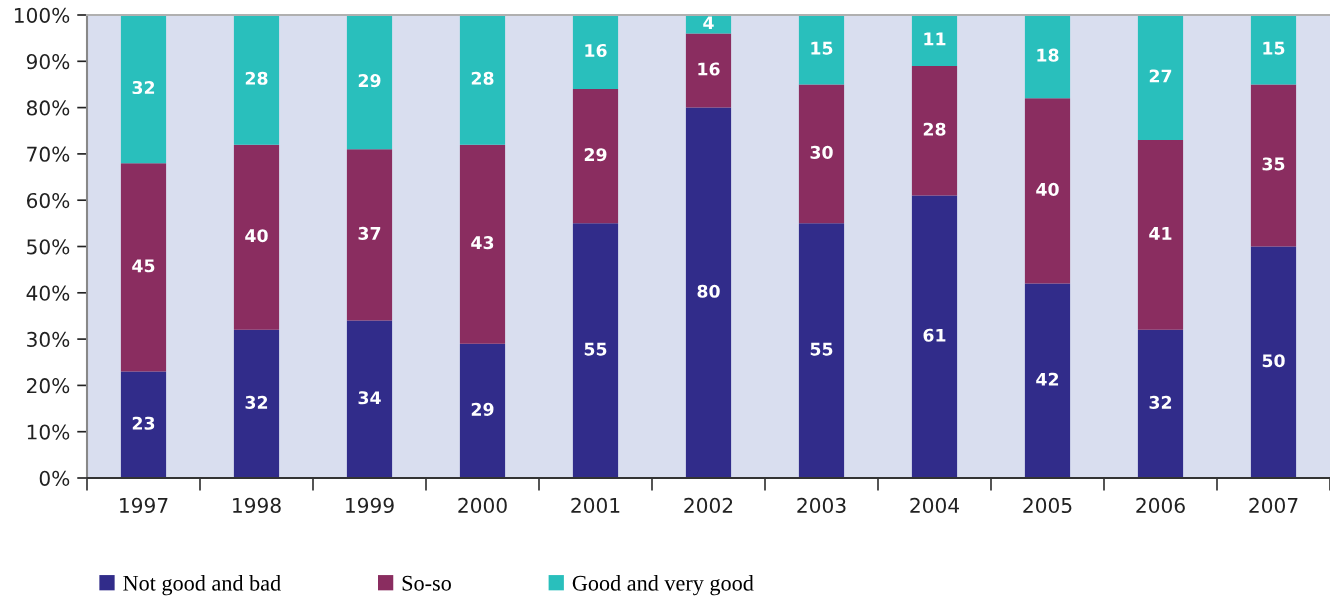  What do you see at coordinates (708, 505) in the screenshot?
I see `x-tick-label: 2002` at bounding box center [708, 505].